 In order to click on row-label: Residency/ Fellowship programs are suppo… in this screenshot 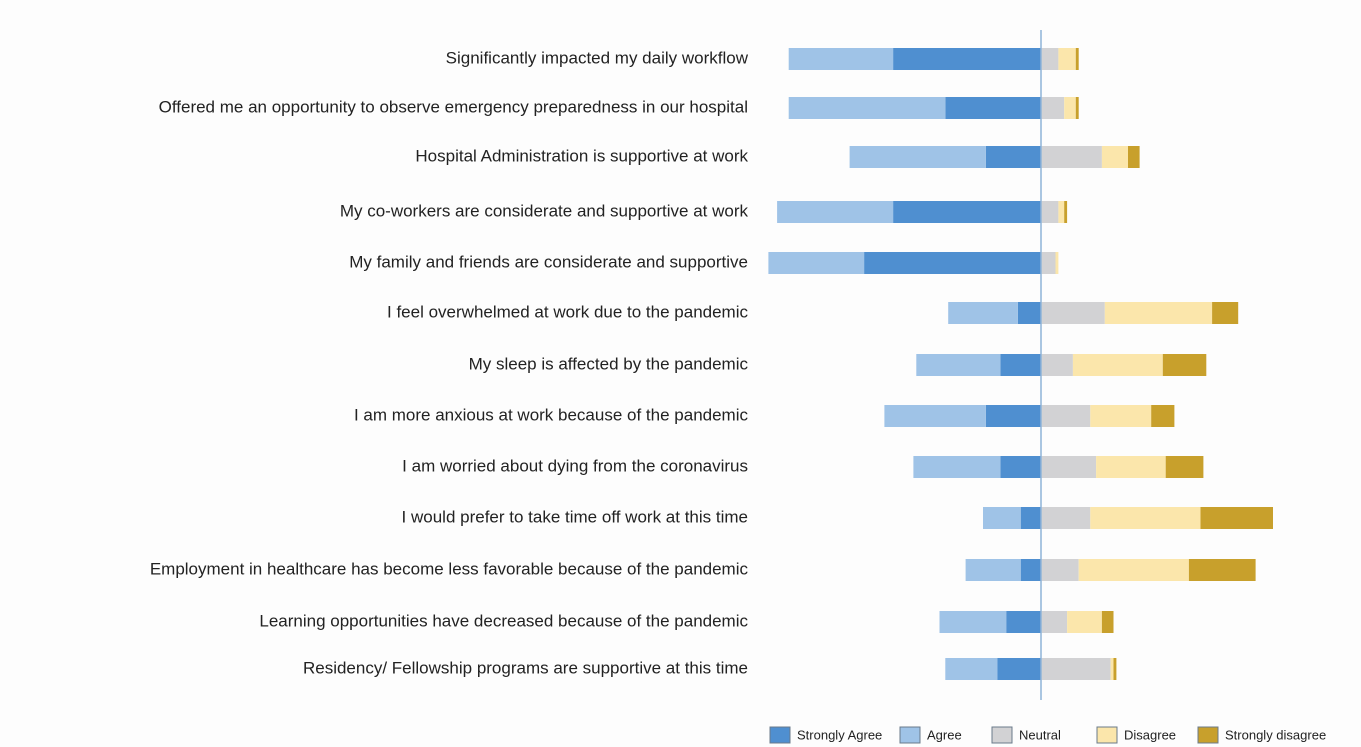, I will do `click(525, 667)`.